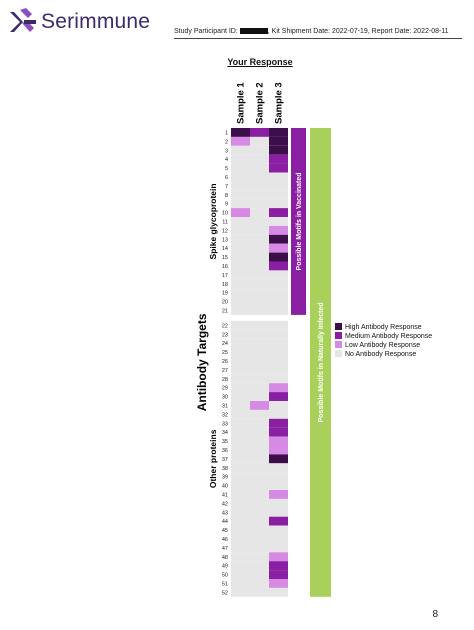  Describe the element at coordinates (225, 567) in the screenshot. I see `row-label: 49` at that location.